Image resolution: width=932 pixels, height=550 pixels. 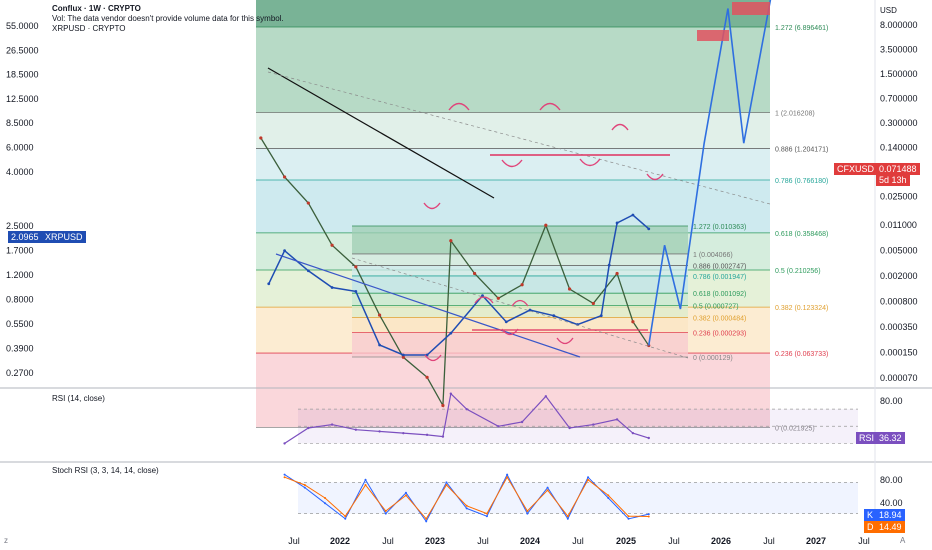 I want to click on stoch-axis-tick: 80.00, so click(x=891, y=480).